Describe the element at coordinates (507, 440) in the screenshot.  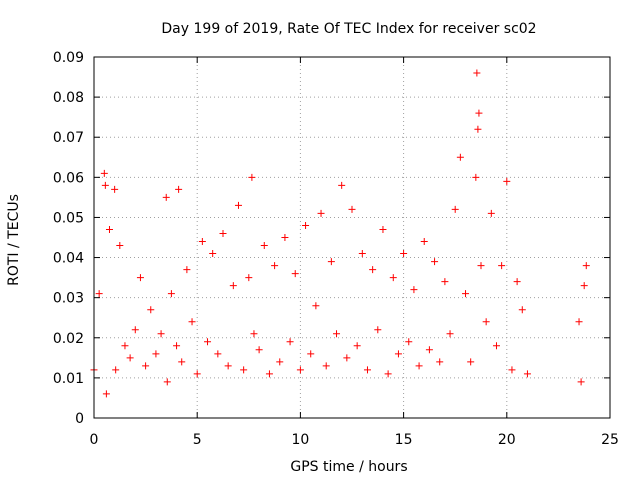
I see `x-tick-label: 20` at that location.